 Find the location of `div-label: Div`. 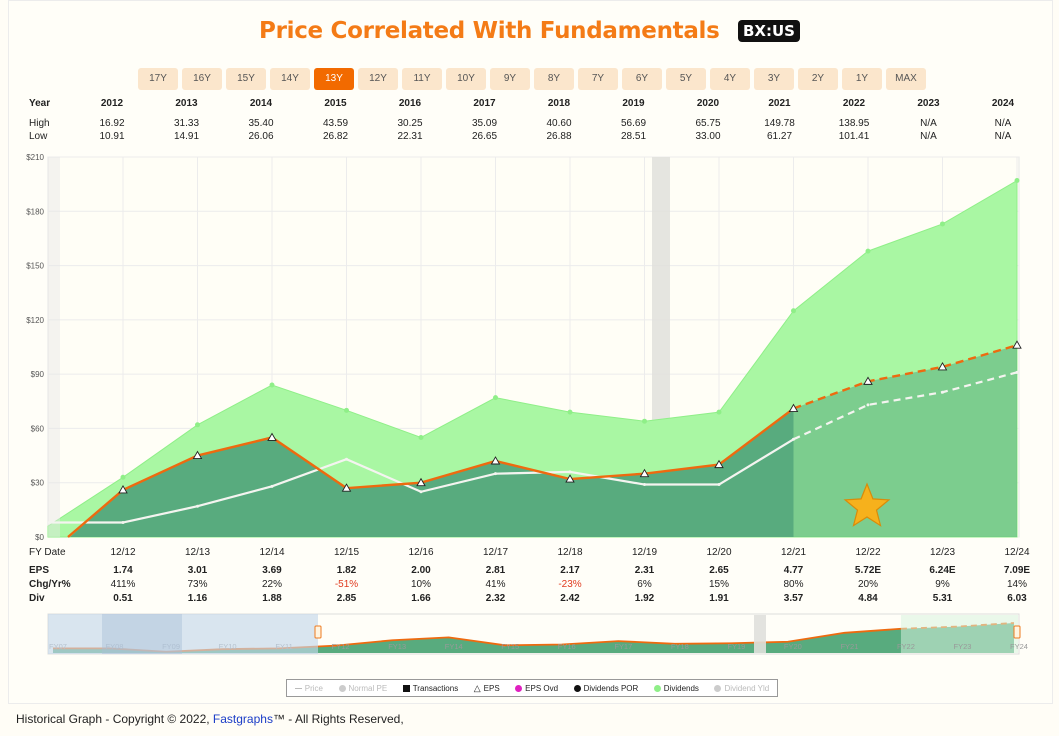

div-label: Div is located at coordinates (37, 598).